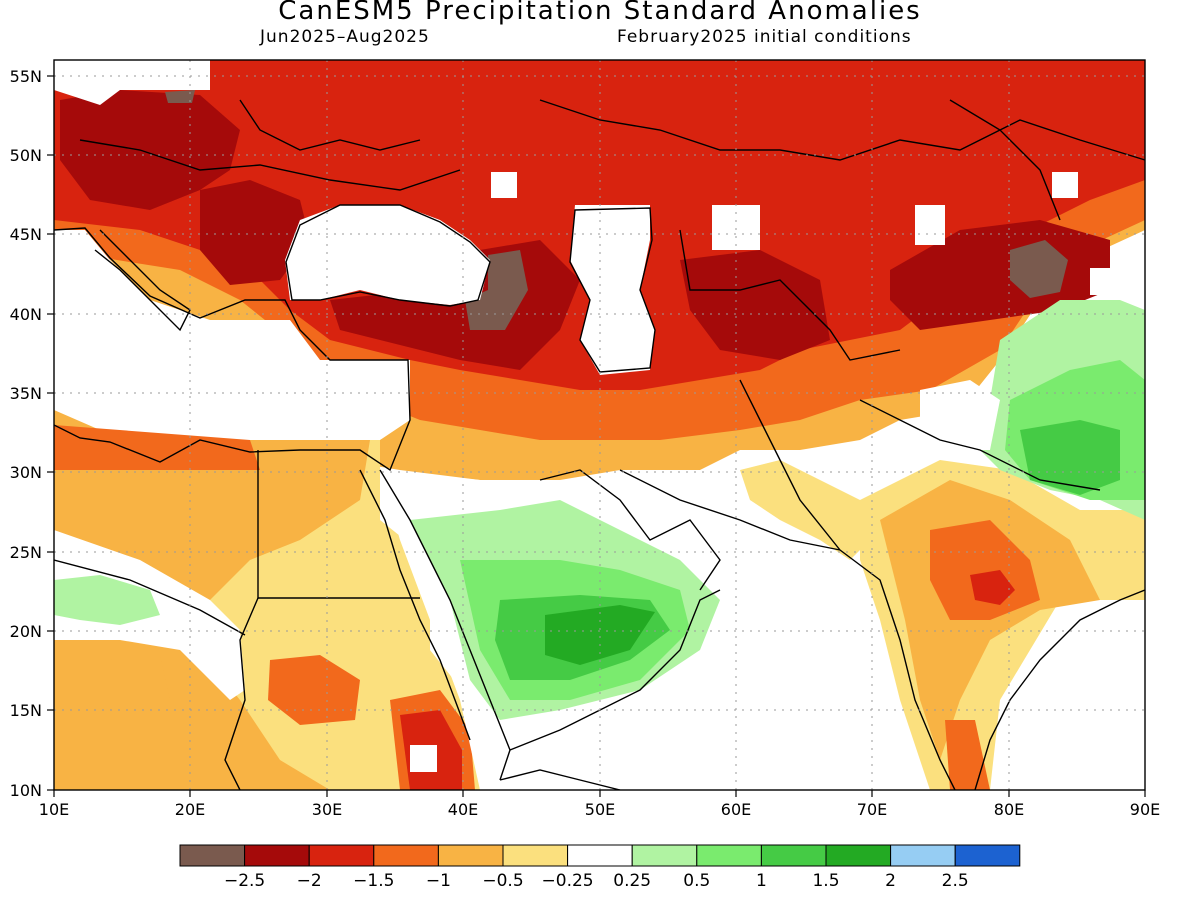 This screenshot has height=900, width=1200. I want to click on colorbar-label: 2, so click(890, 881).